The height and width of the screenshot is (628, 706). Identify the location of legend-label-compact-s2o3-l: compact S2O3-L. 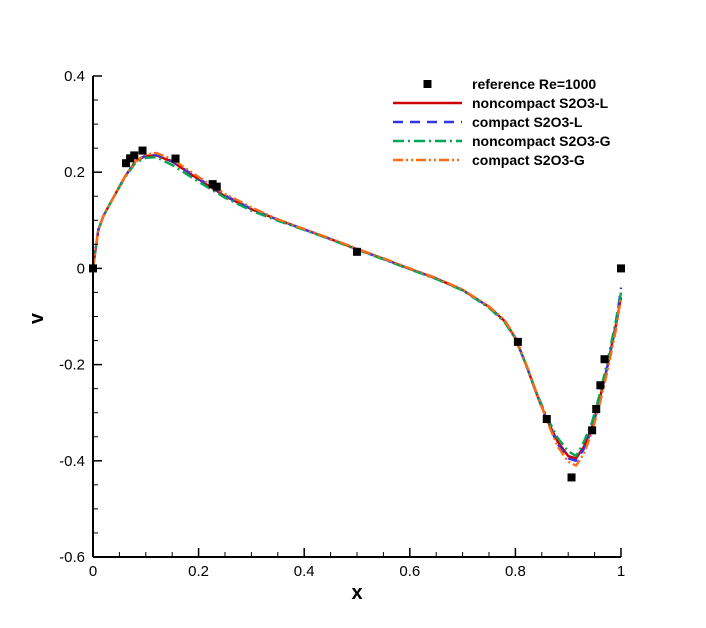
(527, 122).